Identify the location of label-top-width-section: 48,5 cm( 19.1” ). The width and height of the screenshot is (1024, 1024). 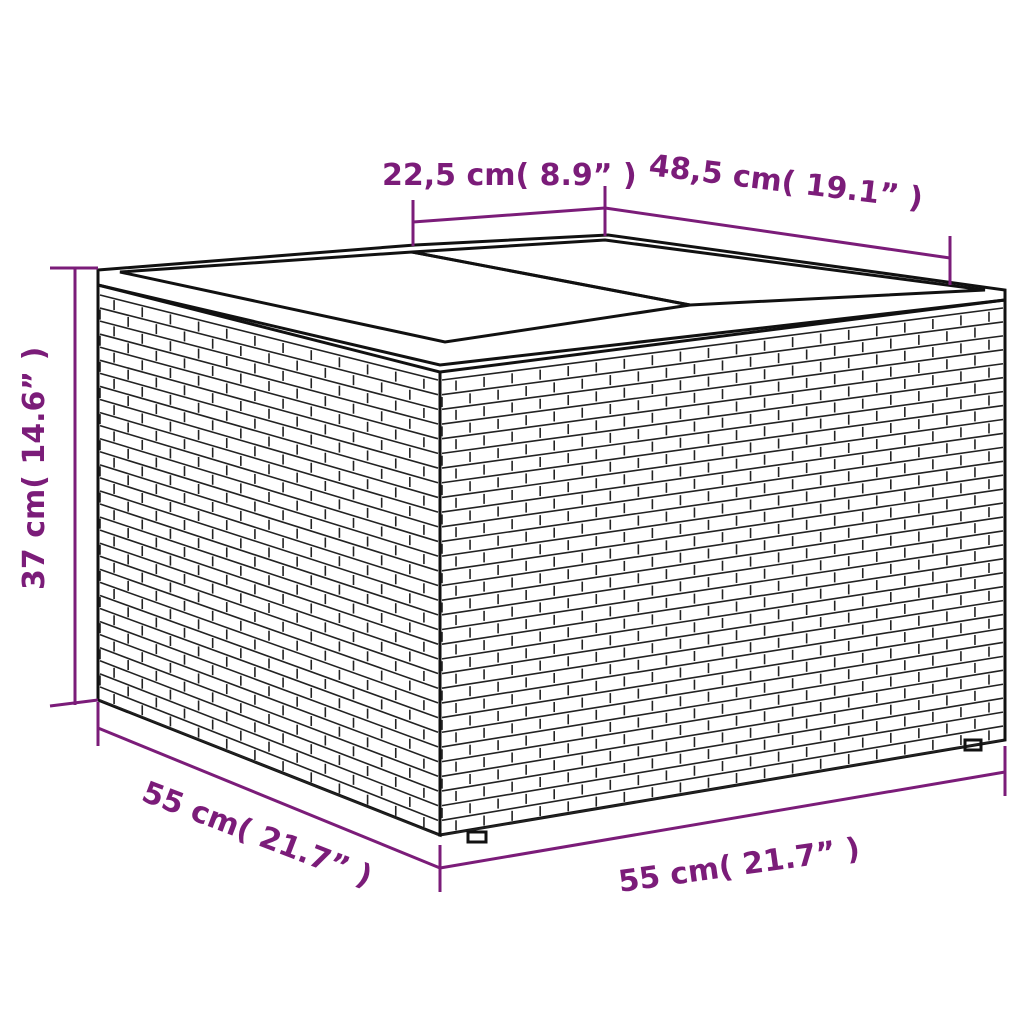
(786, 182).